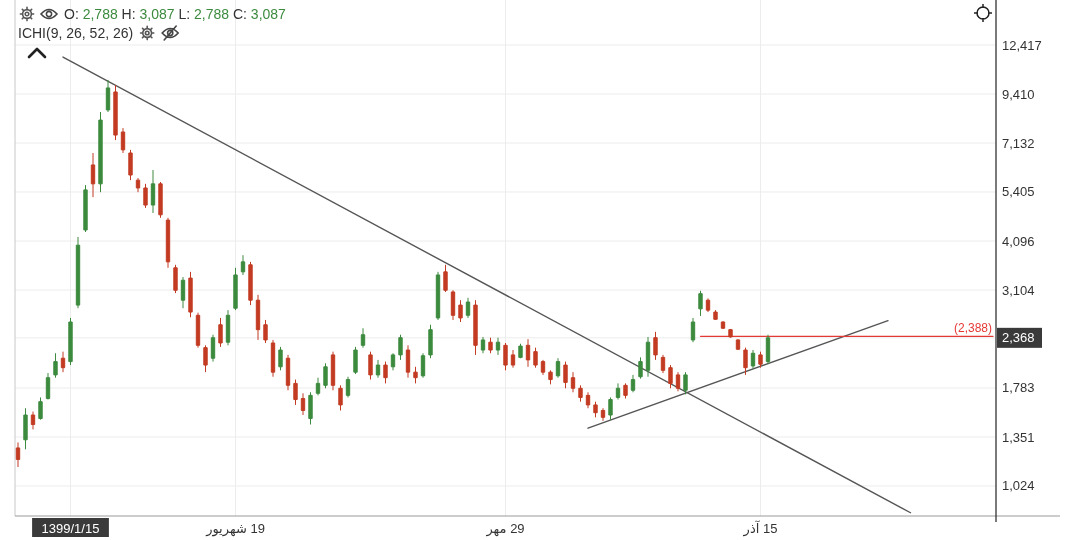 The width and height of the screenshot is (1066, 540). I want to click on y-tick-label: 12,417, so click(1022, 45).